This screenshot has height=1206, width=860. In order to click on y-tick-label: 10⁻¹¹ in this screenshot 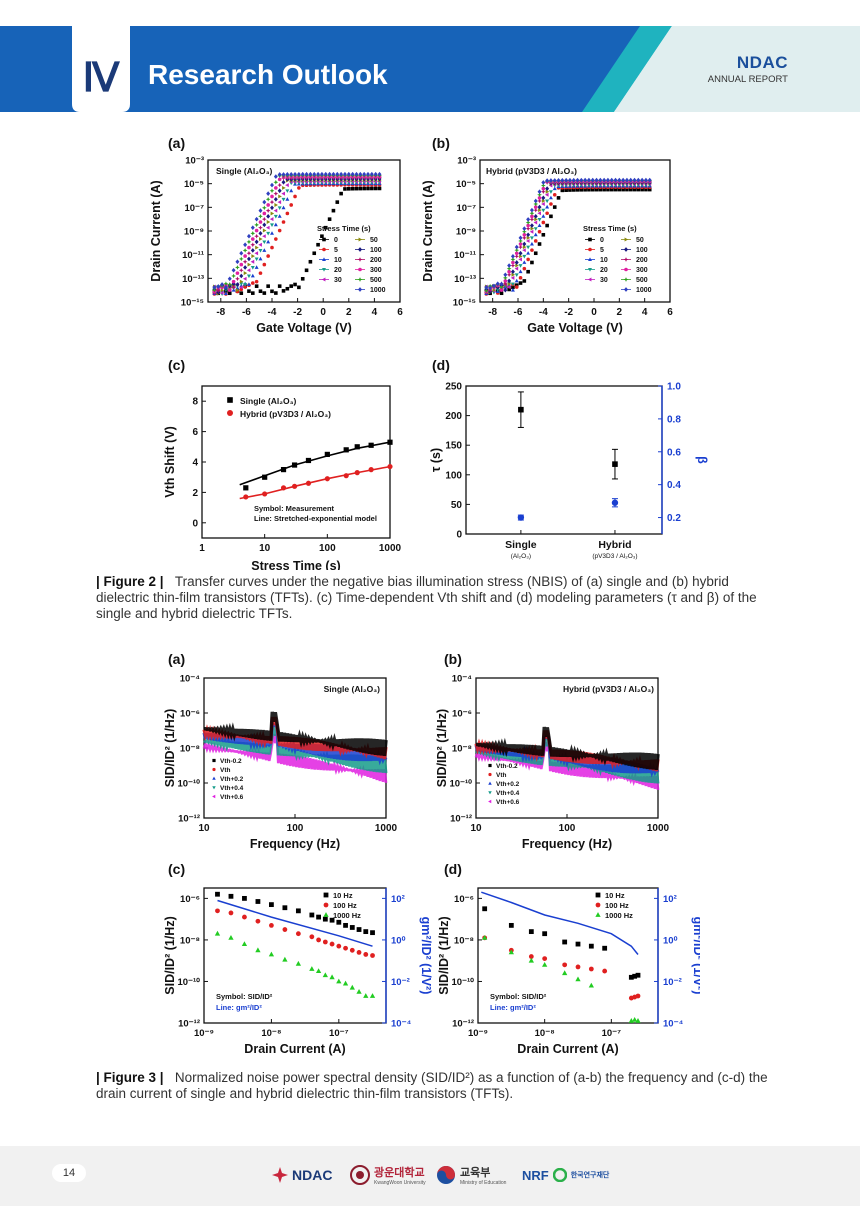, I will do `click(193, 255)`.